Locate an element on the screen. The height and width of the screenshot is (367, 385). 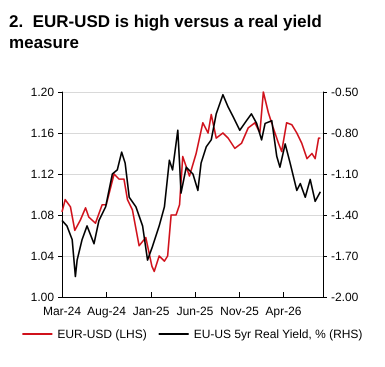
y-tick-label: 1.08 is located at coordinates (42, 215).